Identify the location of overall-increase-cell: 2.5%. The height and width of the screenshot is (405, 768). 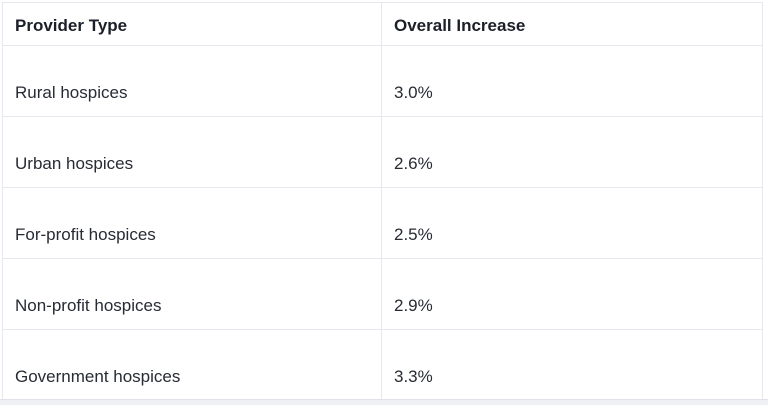
(572, 223).